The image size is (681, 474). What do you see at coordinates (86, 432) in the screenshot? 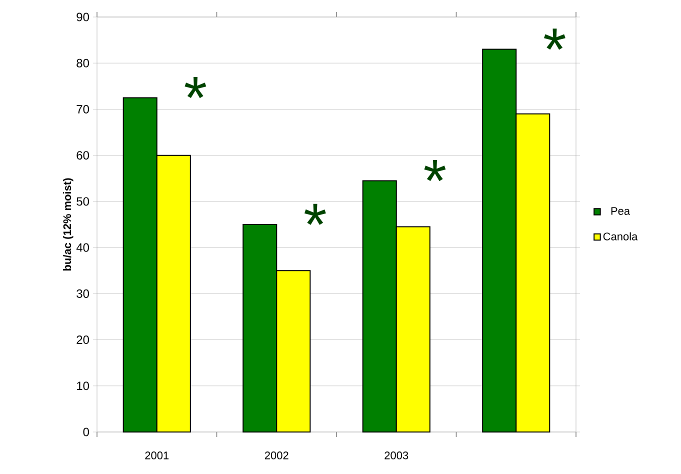
I see `y-tick-label: 0` at bounding box center [86, 432].